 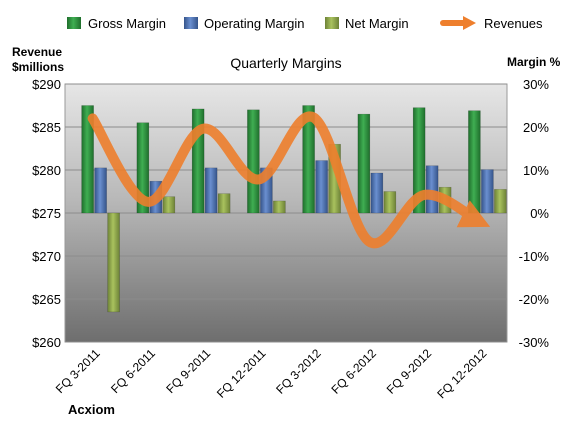 I want to click on y-left-tick-labels: $290 $285 $280 $275 $270 $265 $260, so click(x=46, y=213).